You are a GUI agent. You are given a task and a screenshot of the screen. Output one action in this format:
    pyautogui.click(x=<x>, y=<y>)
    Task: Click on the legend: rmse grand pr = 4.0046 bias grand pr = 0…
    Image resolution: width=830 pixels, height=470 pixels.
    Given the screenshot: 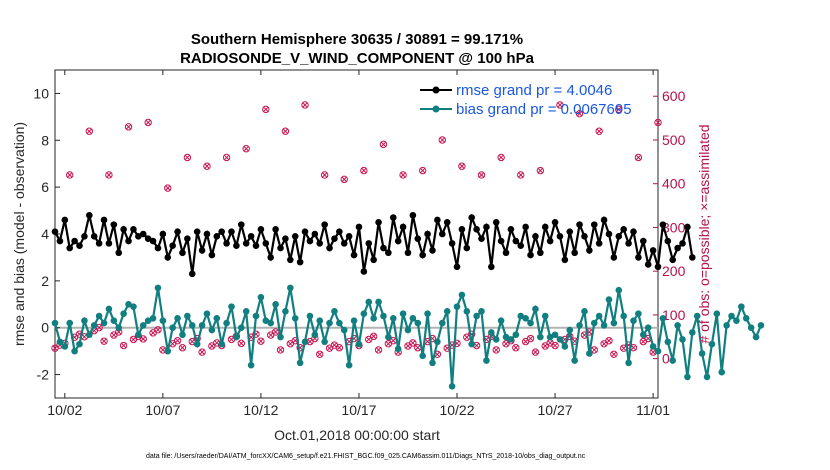 What is the action you would take?
    pyautogui.click(x=526, y=100)
    